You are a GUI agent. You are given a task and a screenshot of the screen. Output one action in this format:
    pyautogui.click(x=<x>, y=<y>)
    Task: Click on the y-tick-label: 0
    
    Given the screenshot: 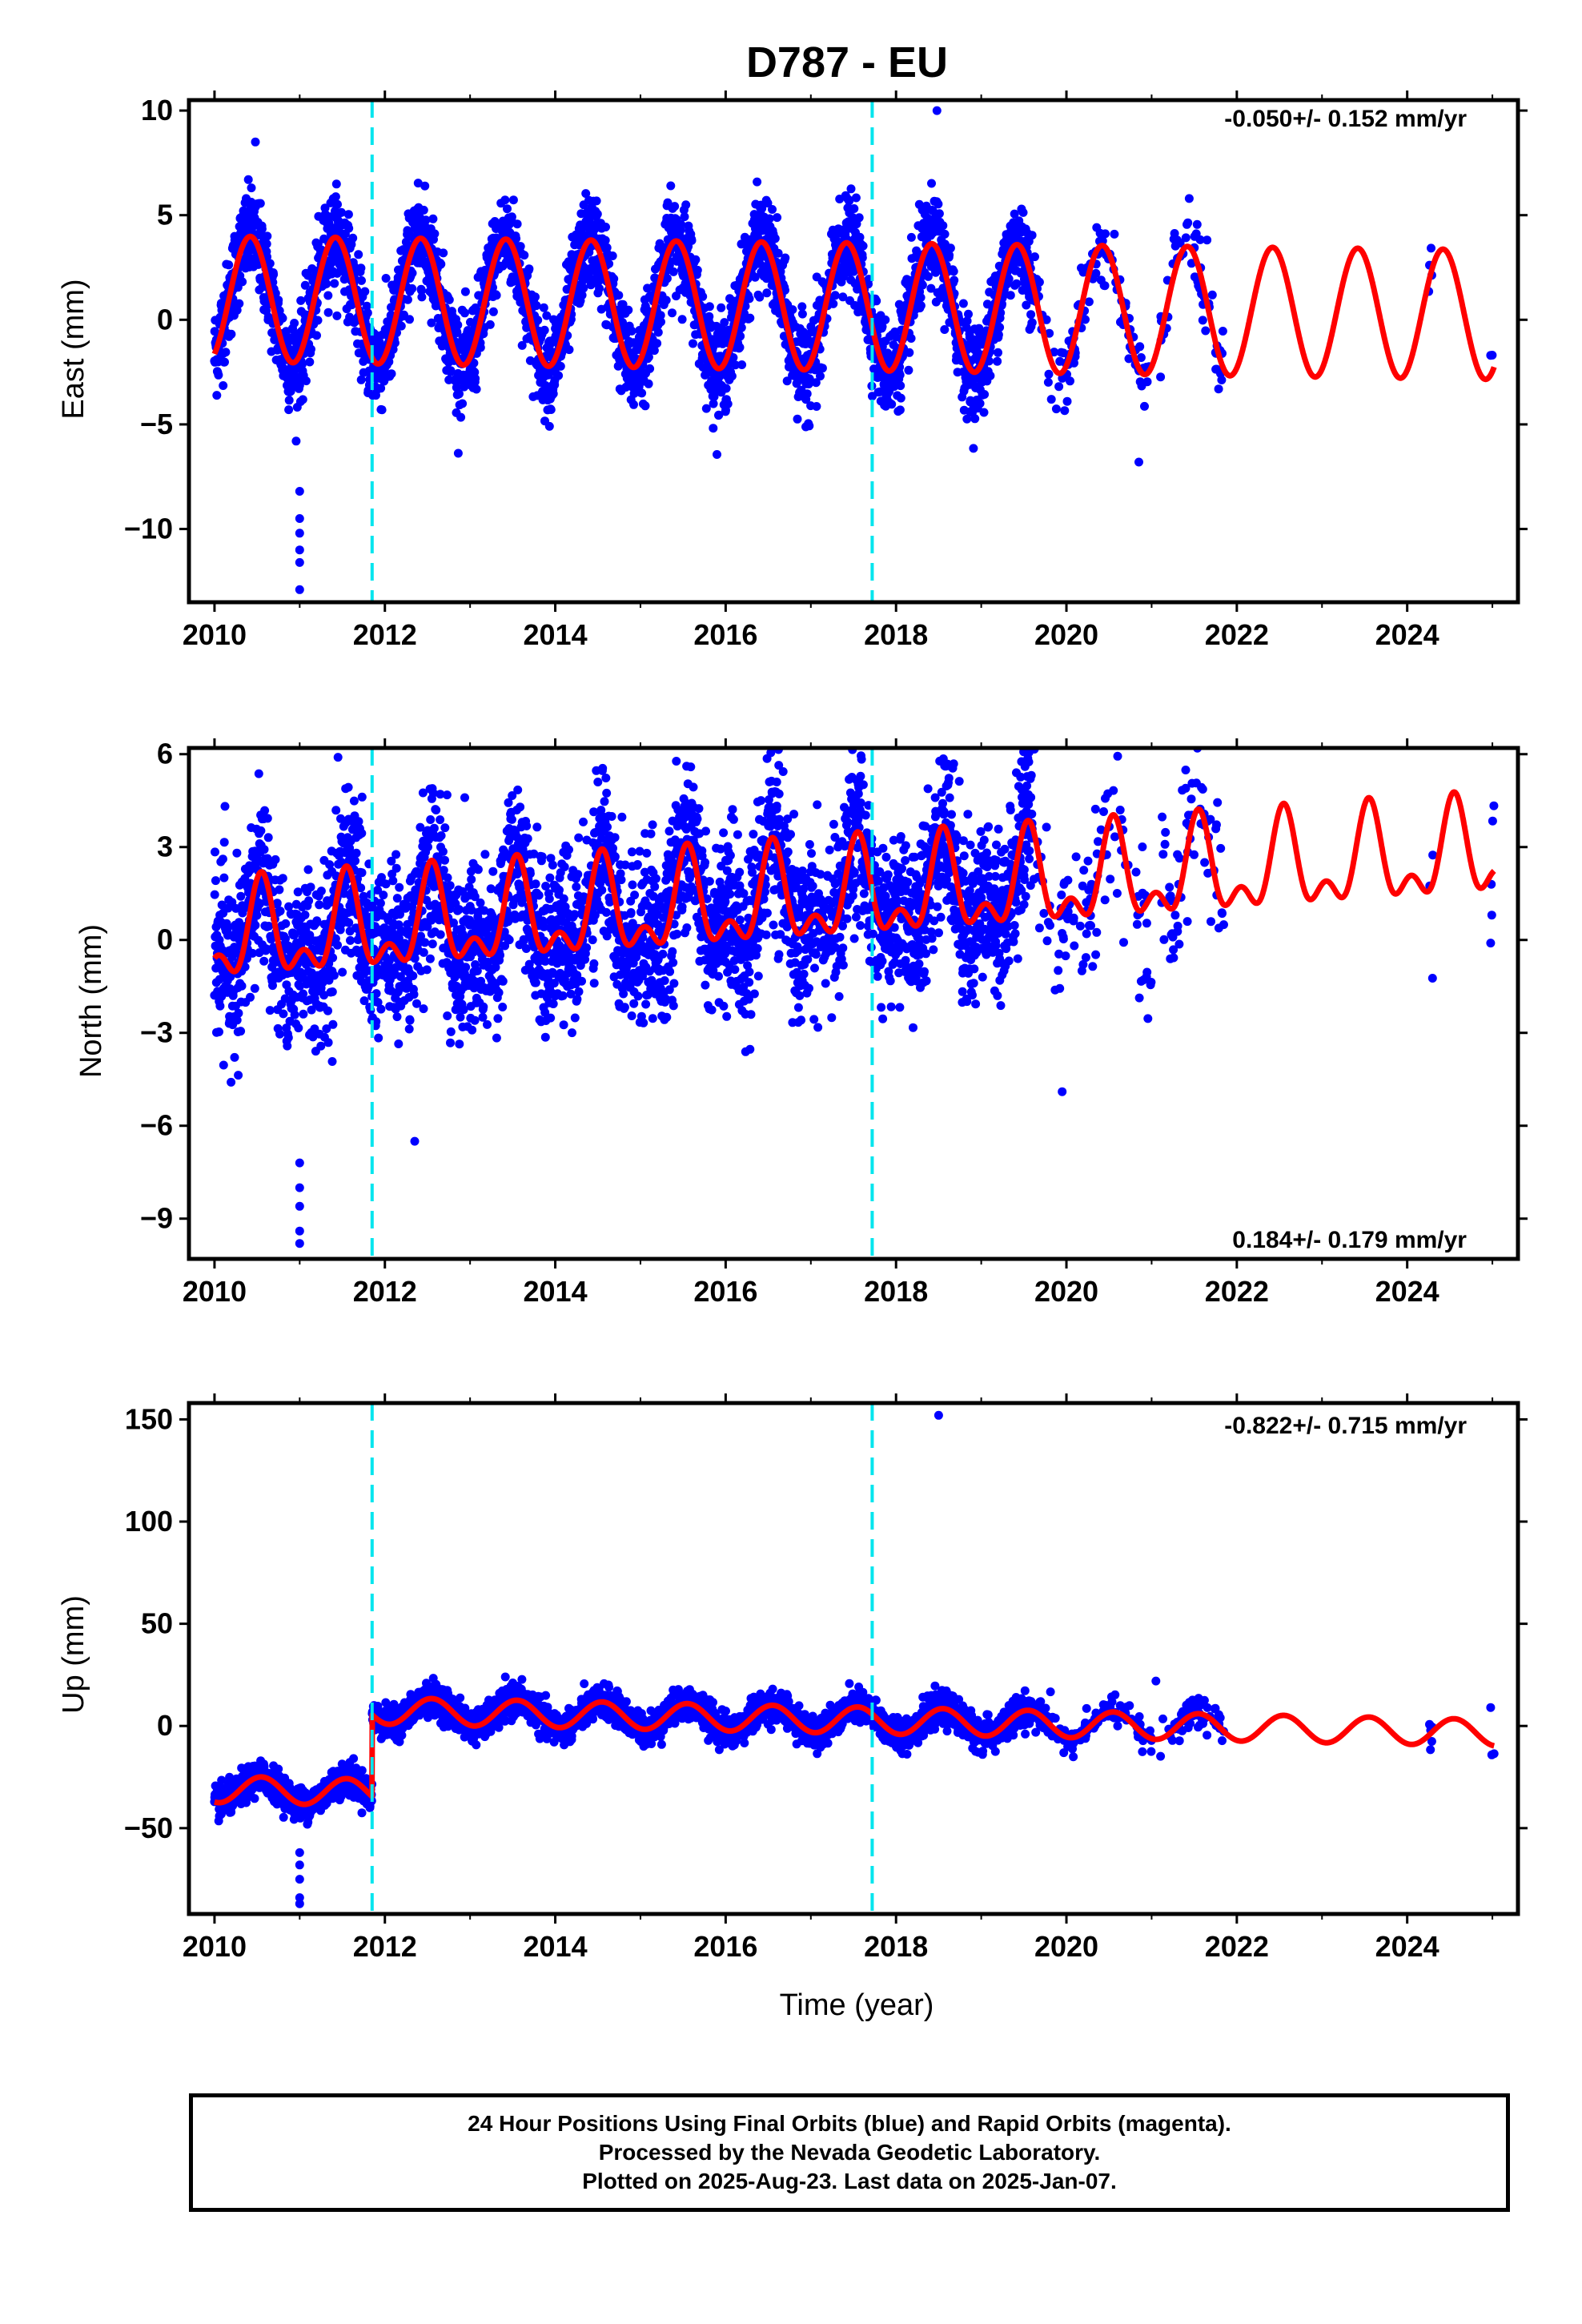 What is the action you would take?
    pyautogui.click(x=165, y=319)
    